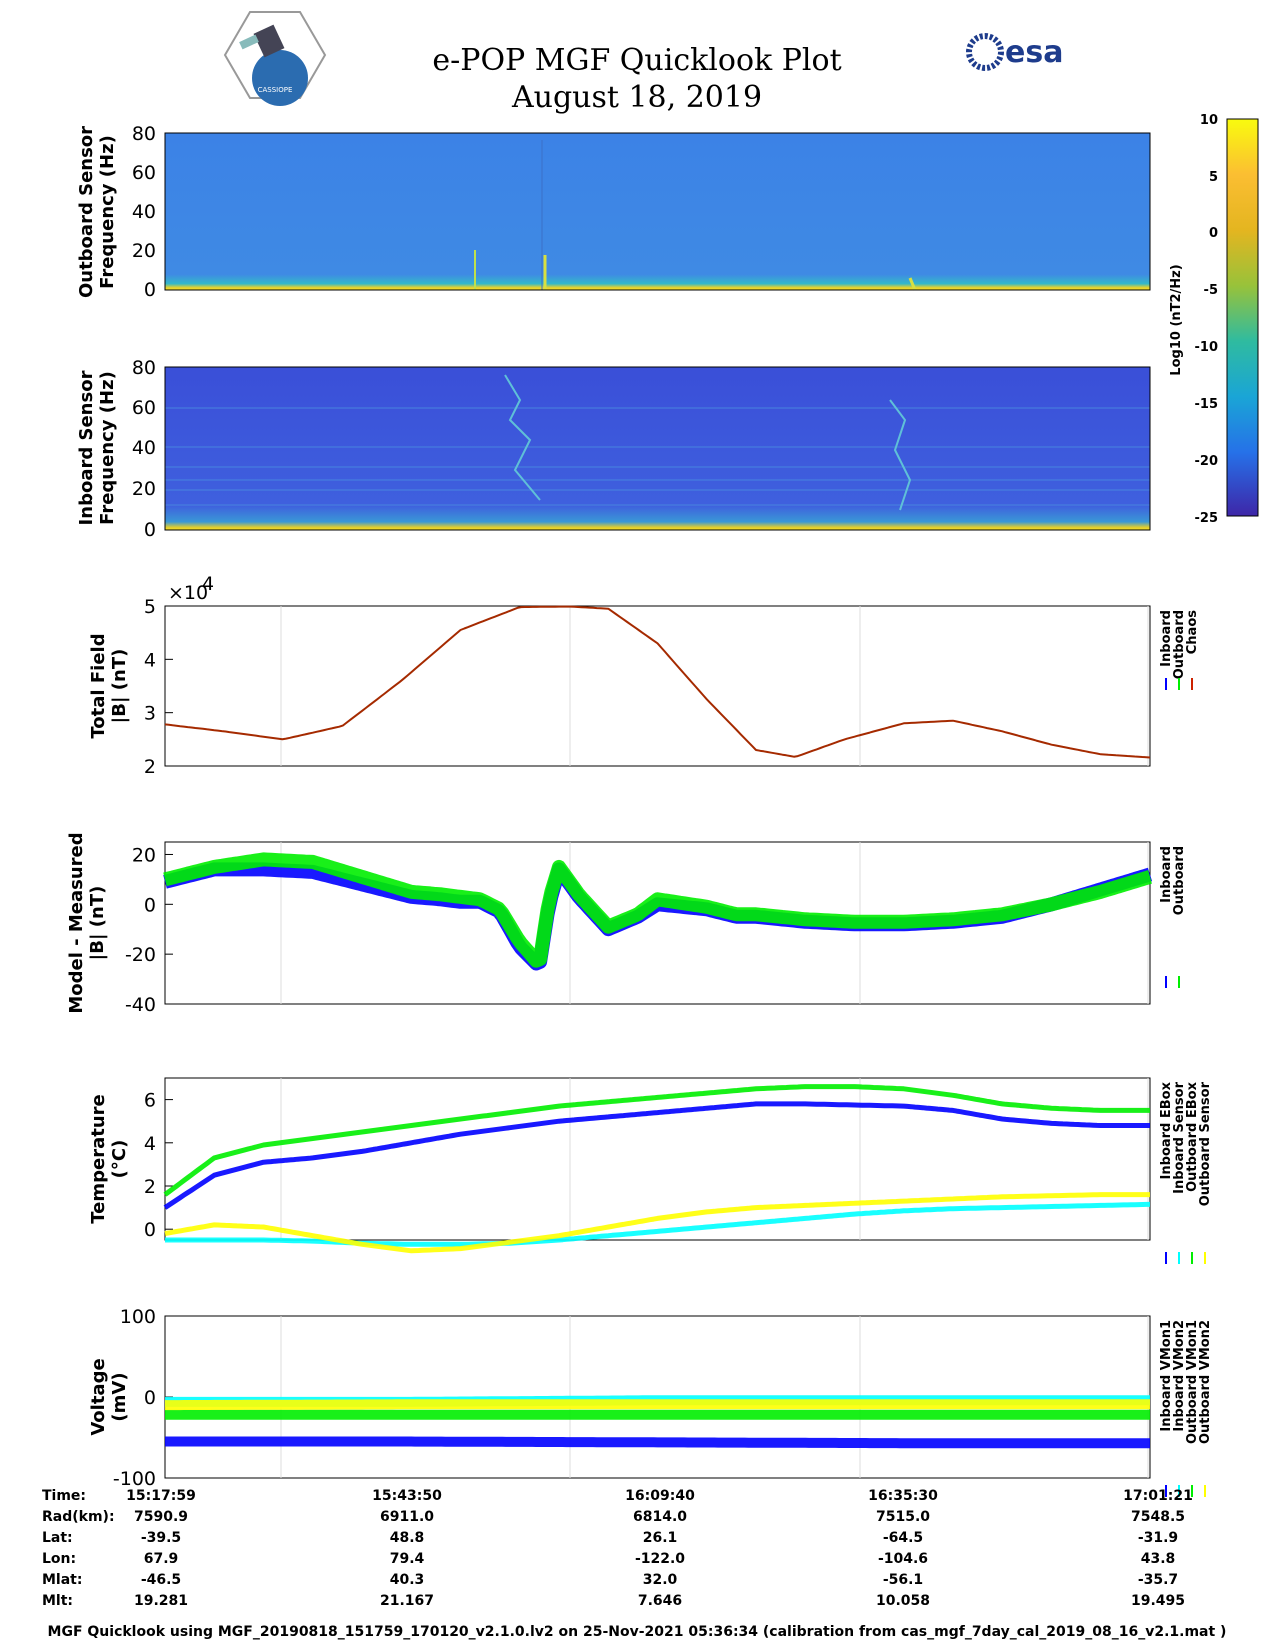  I want to click on table-cell: -122.0, so click(660, 1559).